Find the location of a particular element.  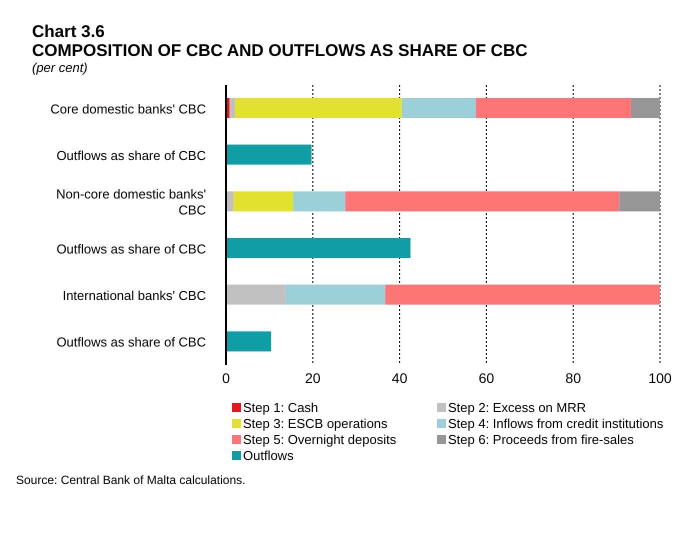

legend-label: Step 5: Overnight deposits is located at coordinates (319, 439).